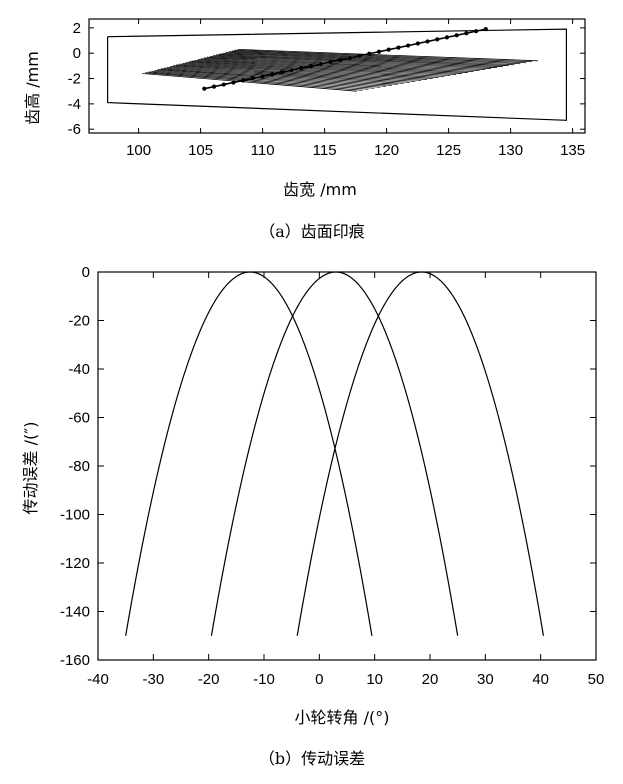 This screenshot has width=623, height=784. What do you see at coordinates (77, 28) in the screenshot?
I see `y-tick-label-a: 2` at bounding box center [77, 28].